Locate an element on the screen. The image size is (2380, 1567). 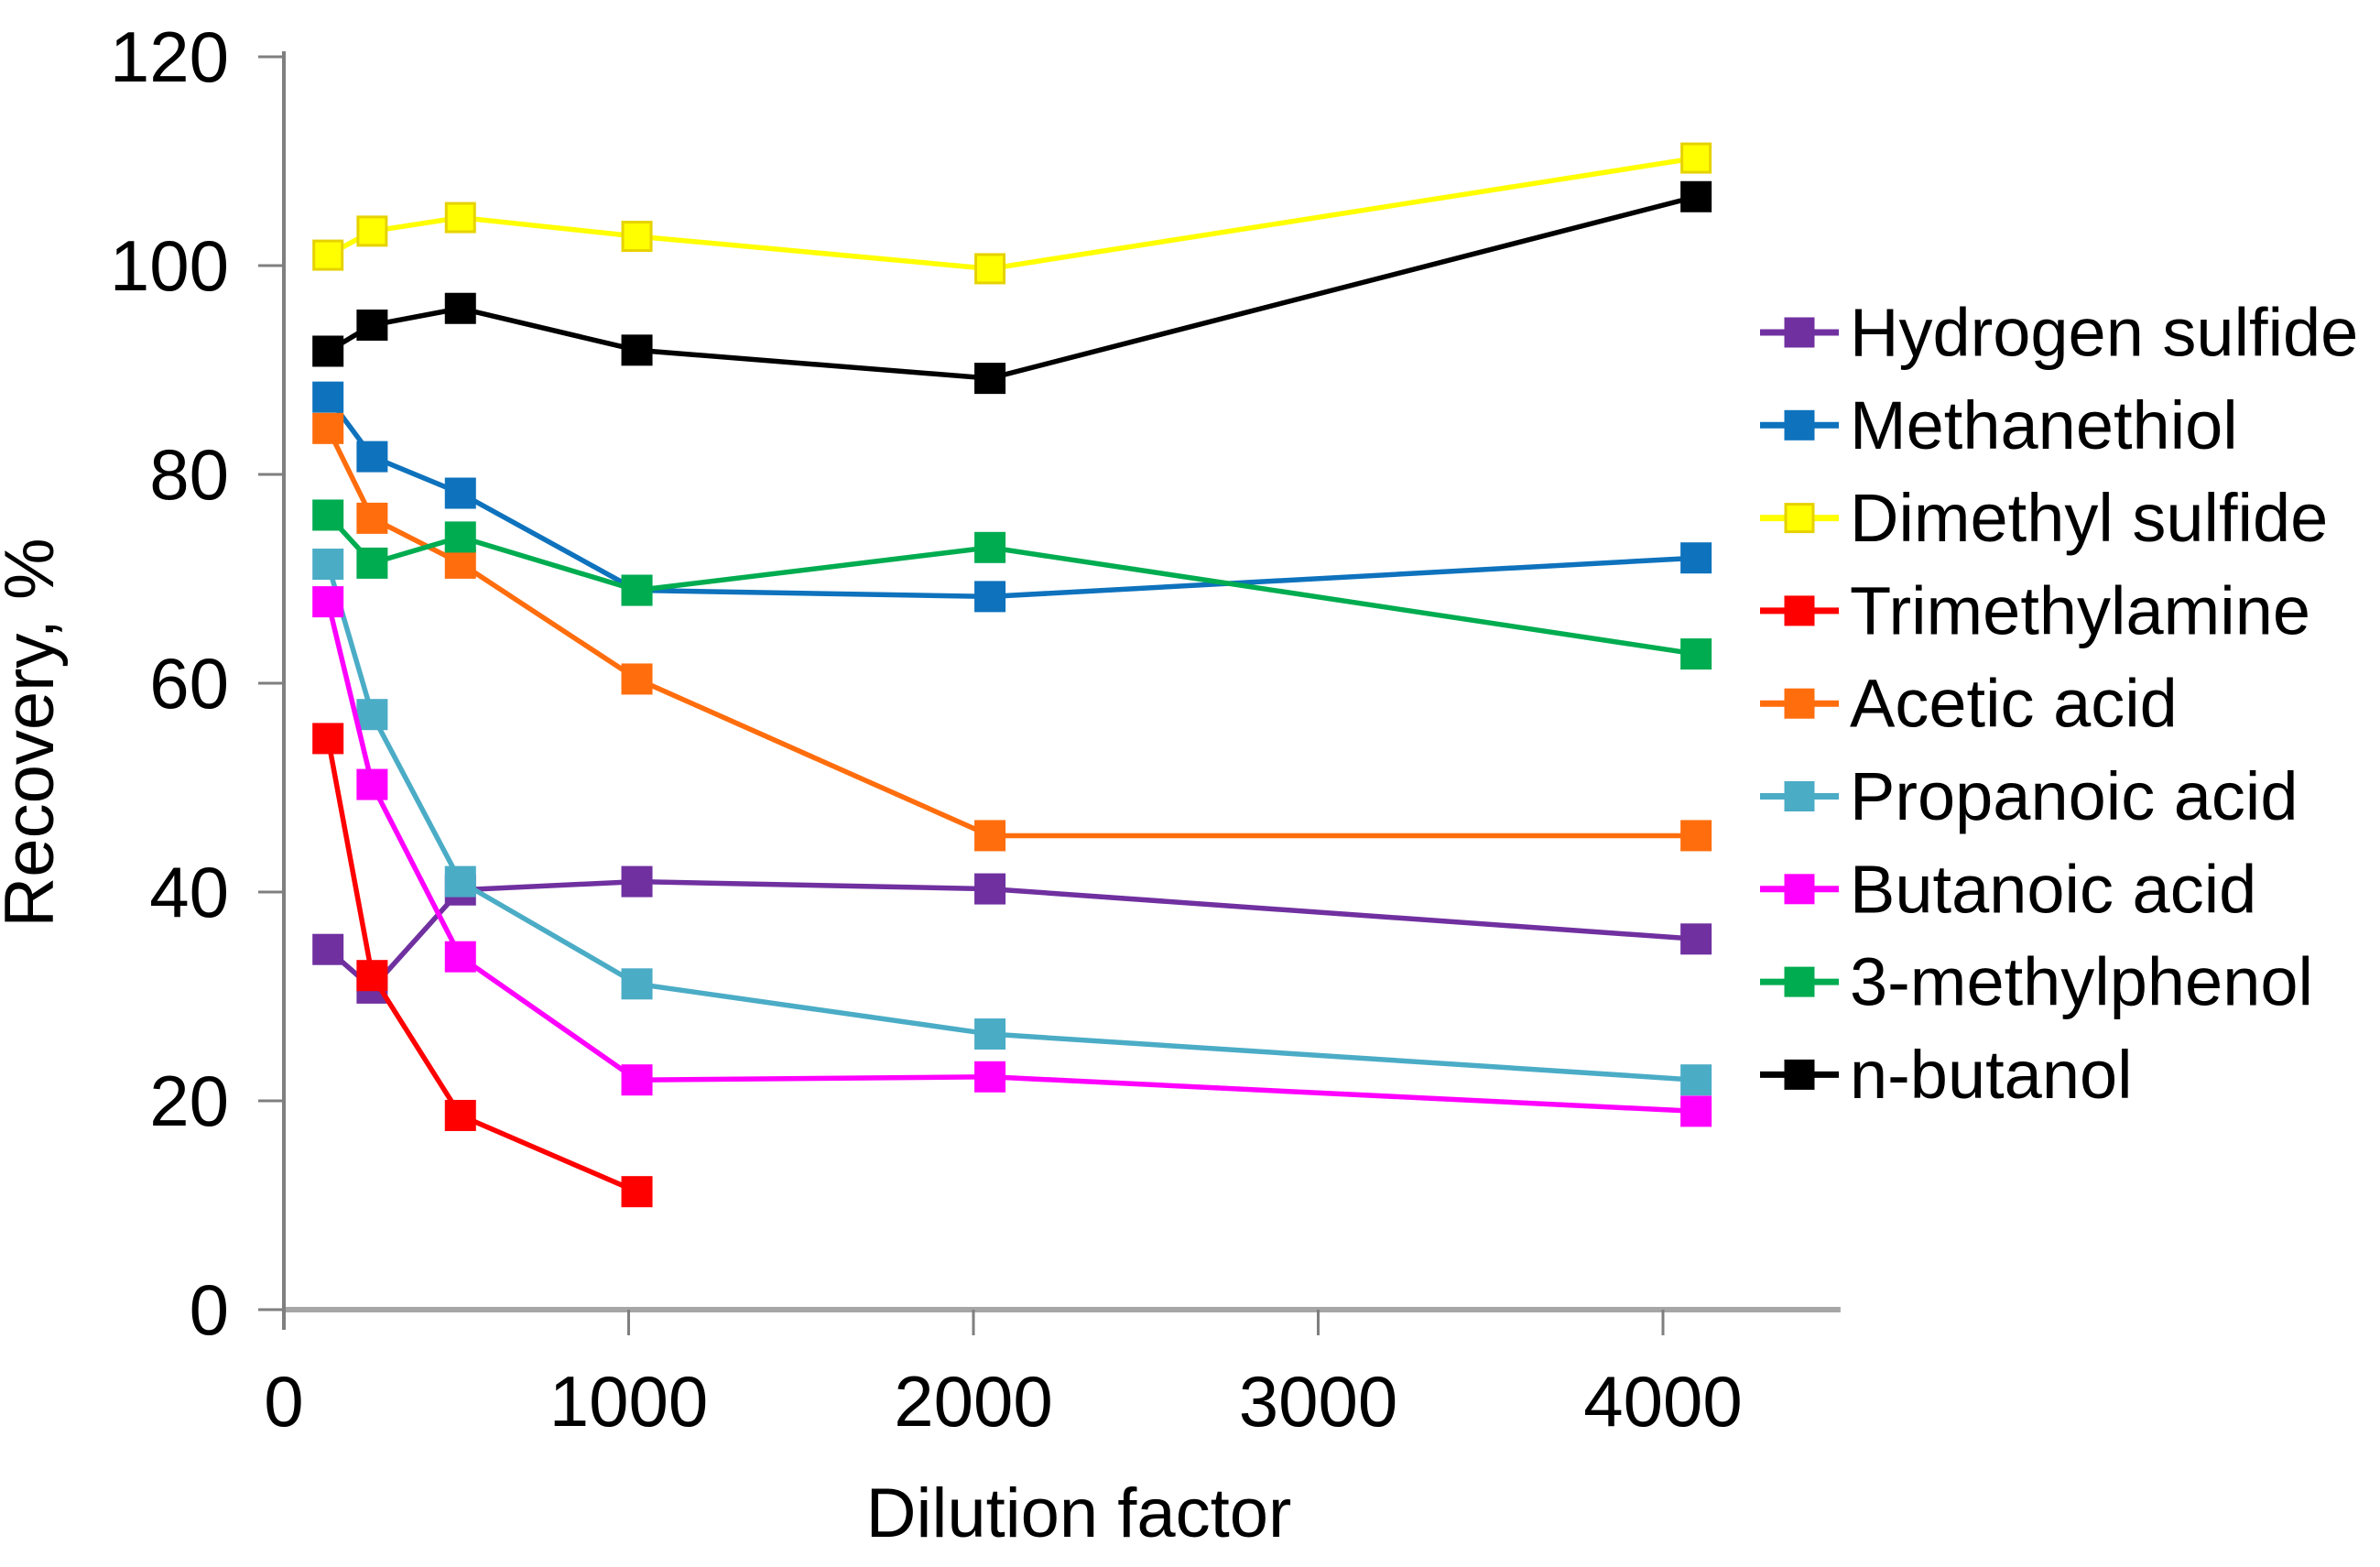
y-tick-label: 40 is located at coordinates (189, 892).